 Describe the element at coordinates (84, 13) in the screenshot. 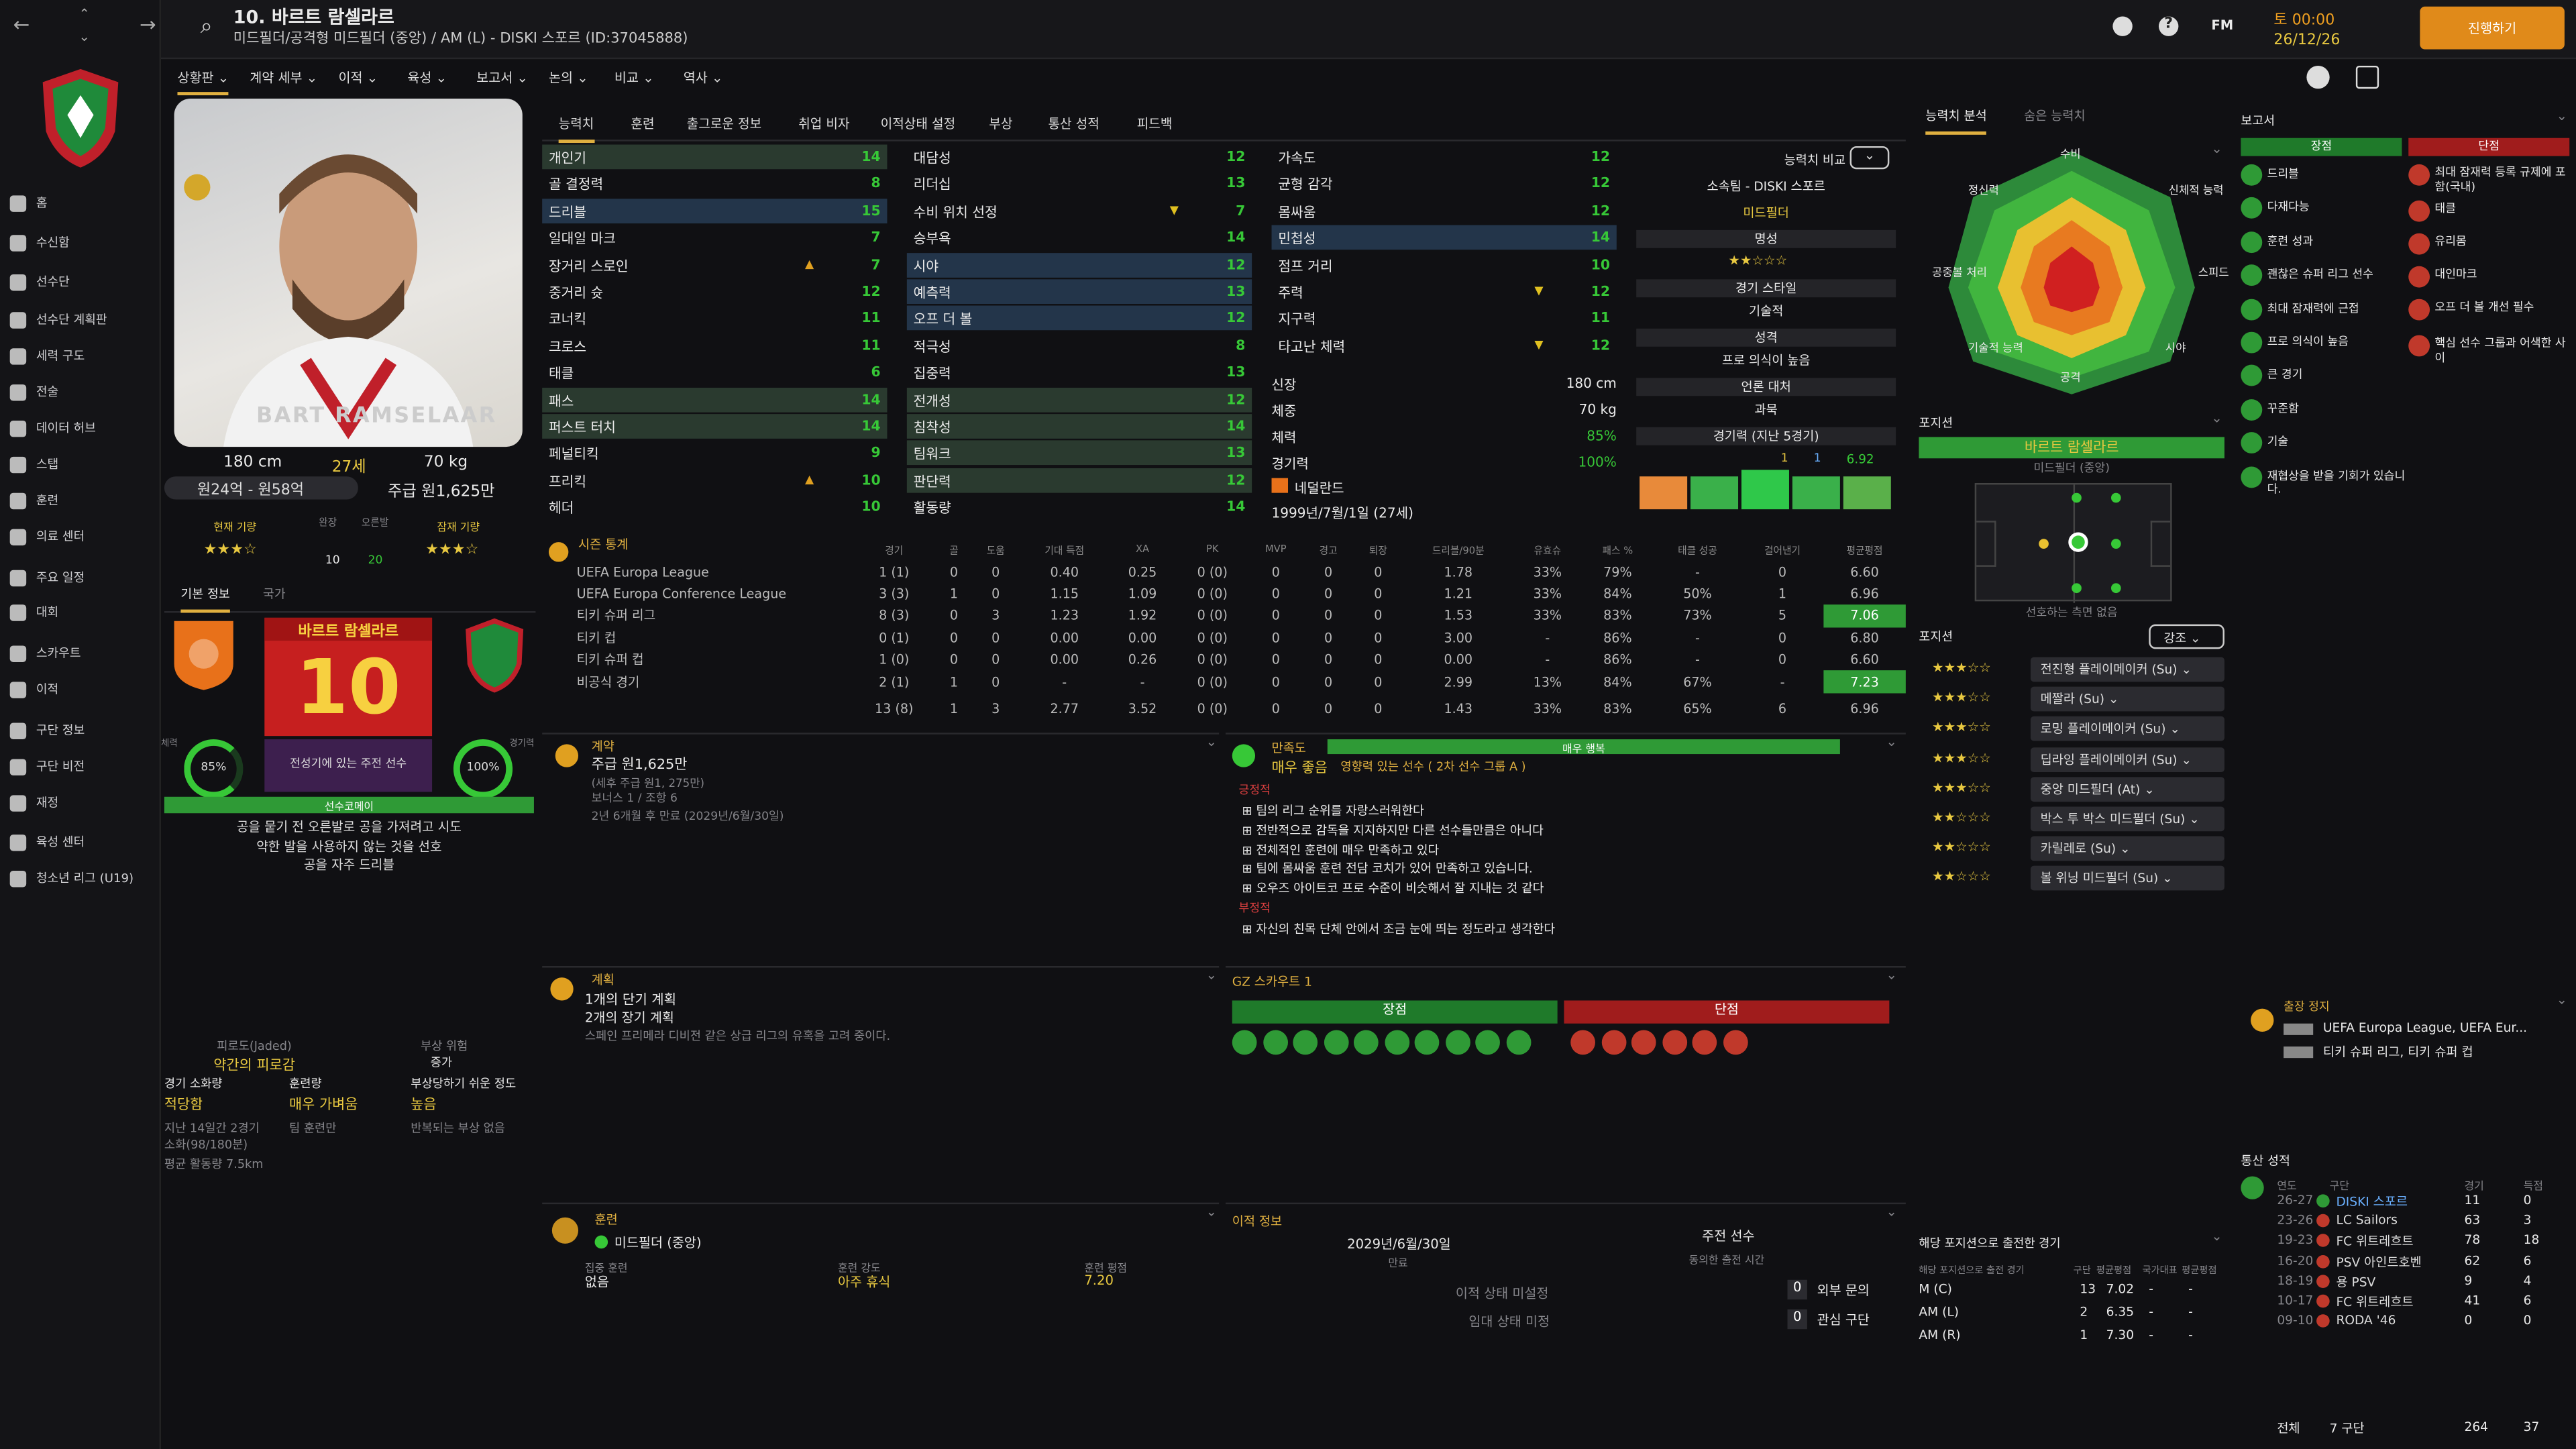

I see `chevron-up-icon: ⌃` at that location.